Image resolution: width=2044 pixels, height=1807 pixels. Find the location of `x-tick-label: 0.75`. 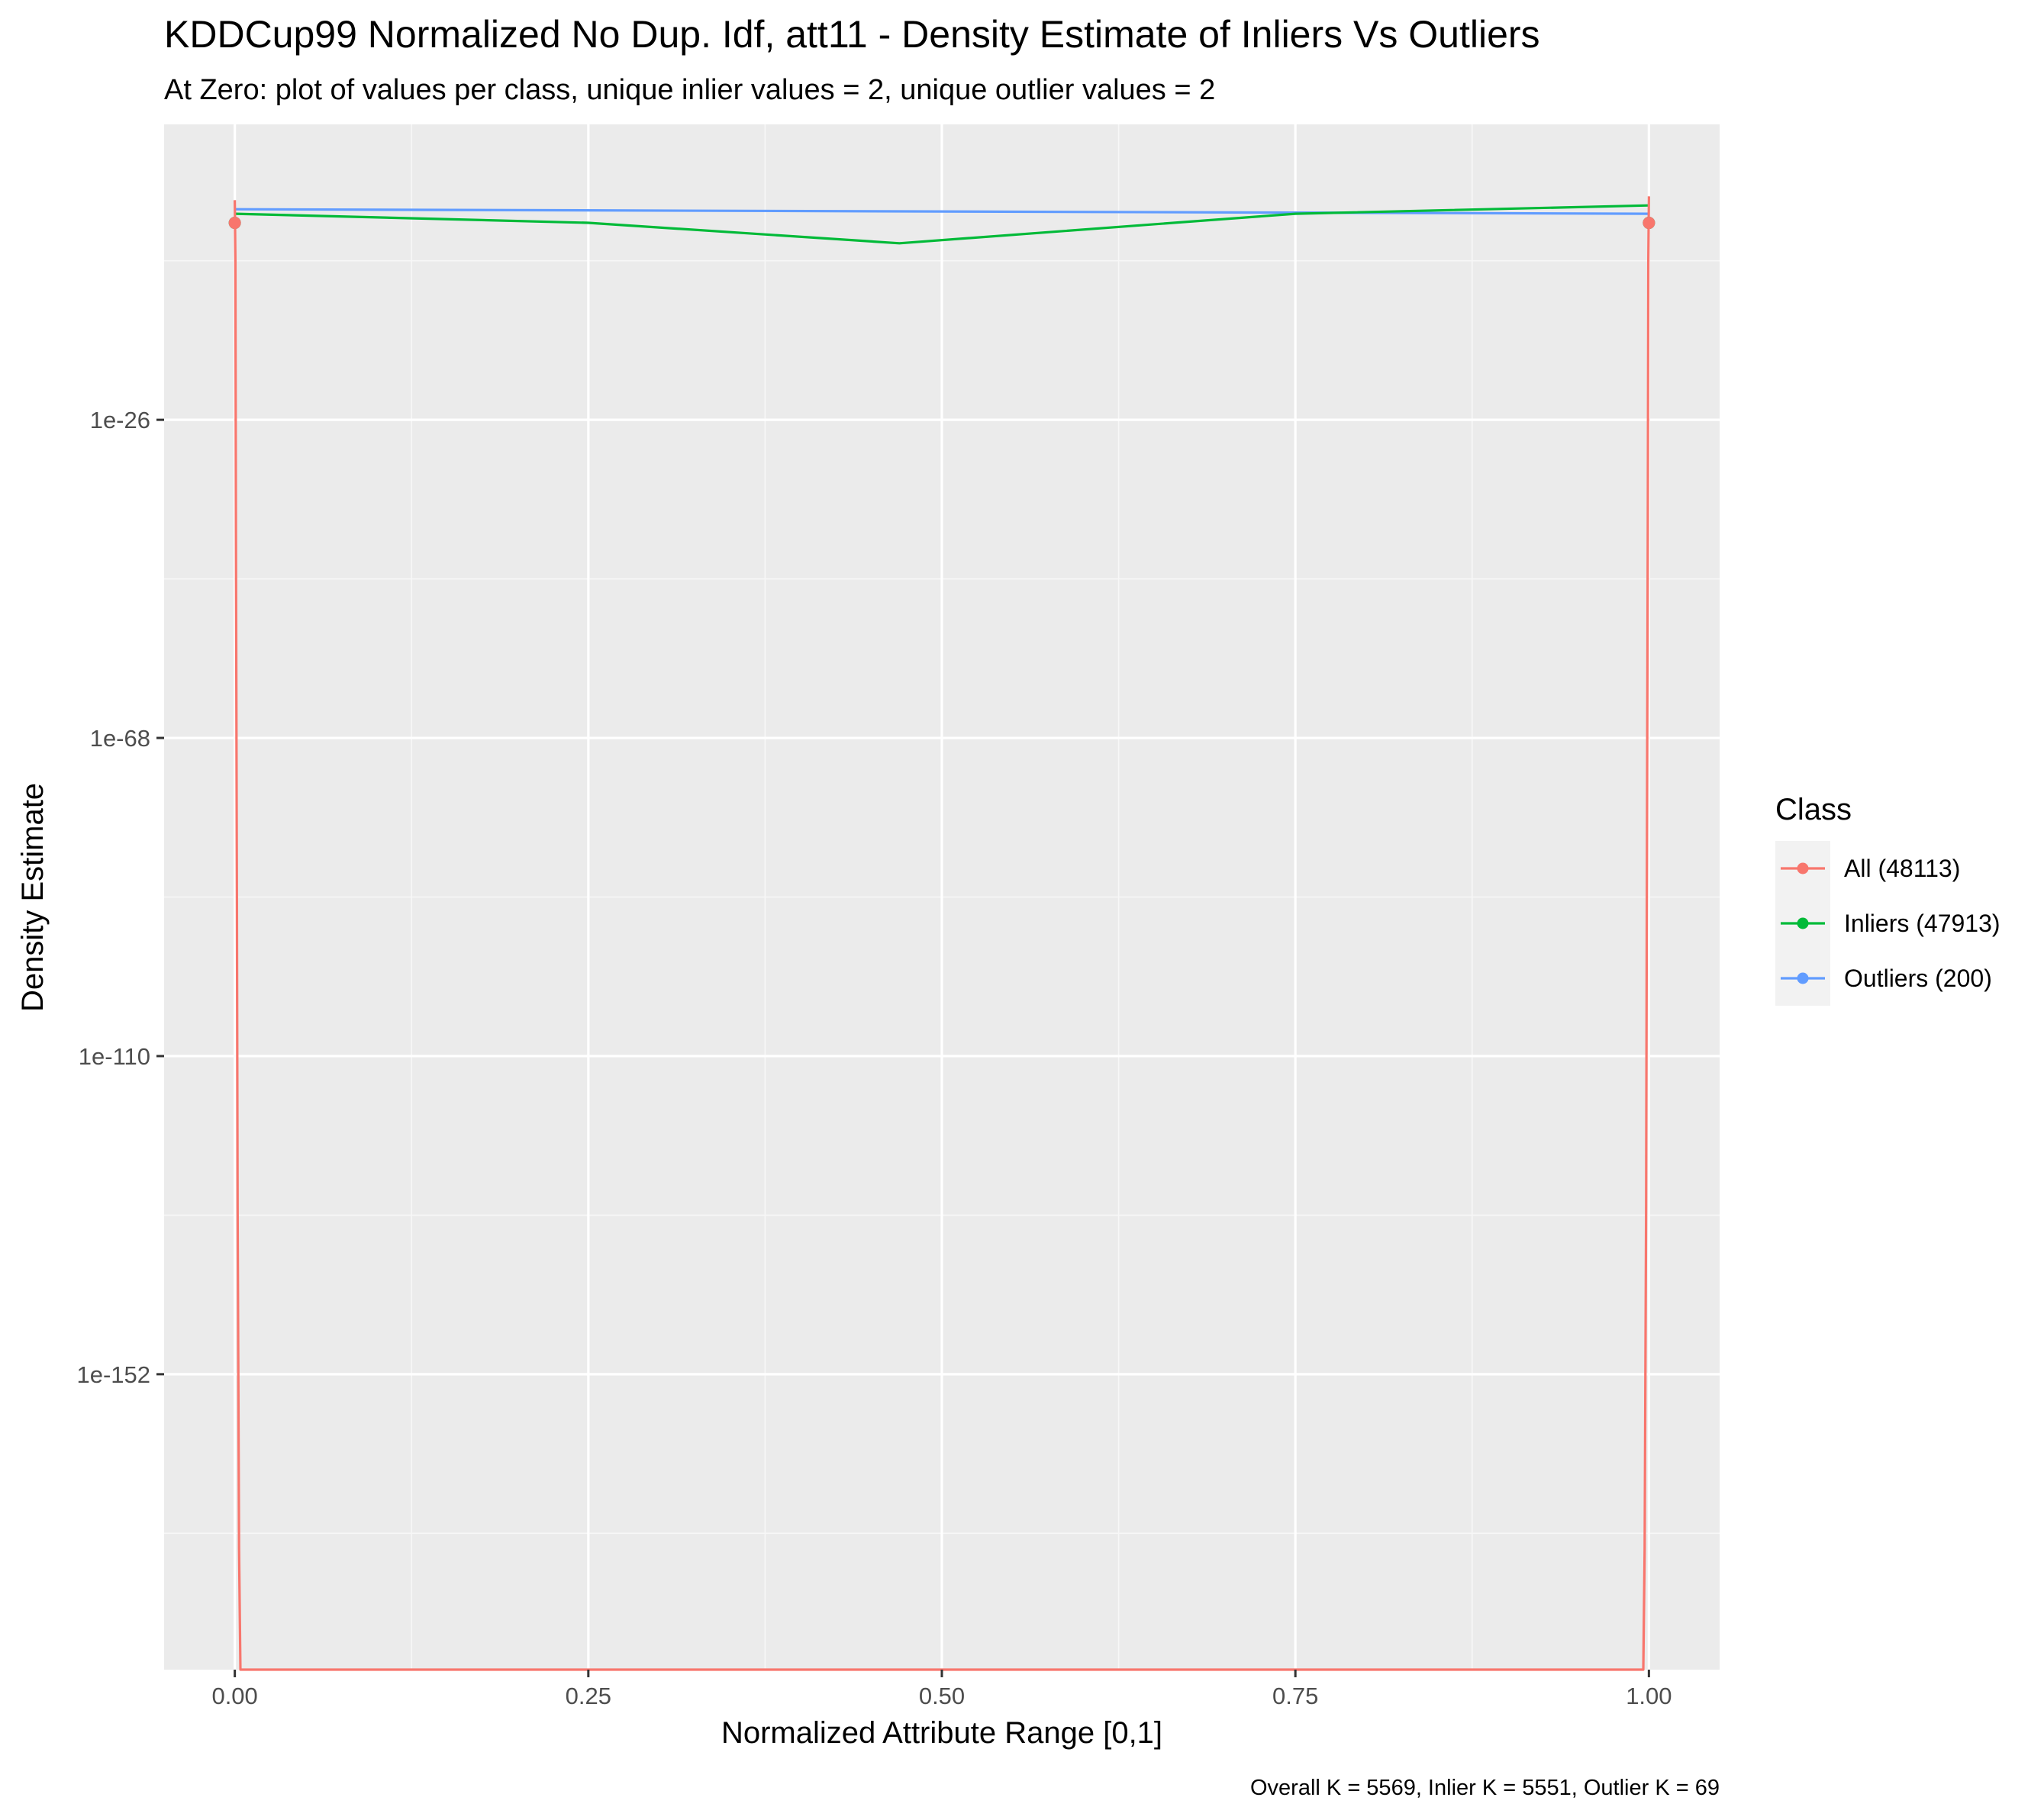

x-tick-label: 0.75 is located at coordinates (1295, 1696).